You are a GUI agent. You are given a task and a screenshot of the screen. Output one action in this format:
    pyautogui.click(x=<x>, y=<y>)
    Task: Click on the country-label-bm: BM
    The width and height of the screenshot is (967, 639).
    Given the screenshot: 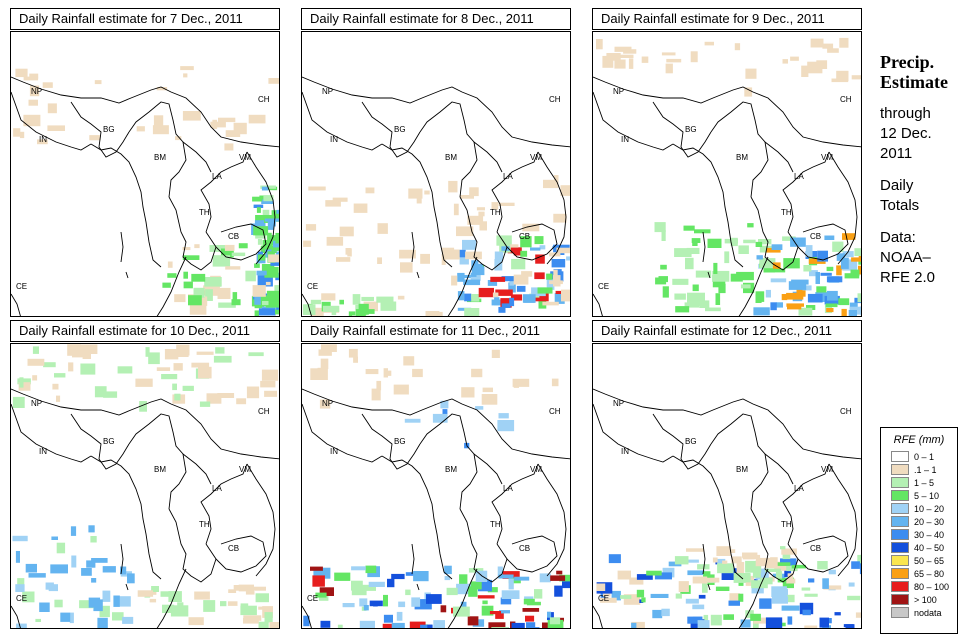 What is the action you would take?
    pyautogui.click(x=160, y=157)
    